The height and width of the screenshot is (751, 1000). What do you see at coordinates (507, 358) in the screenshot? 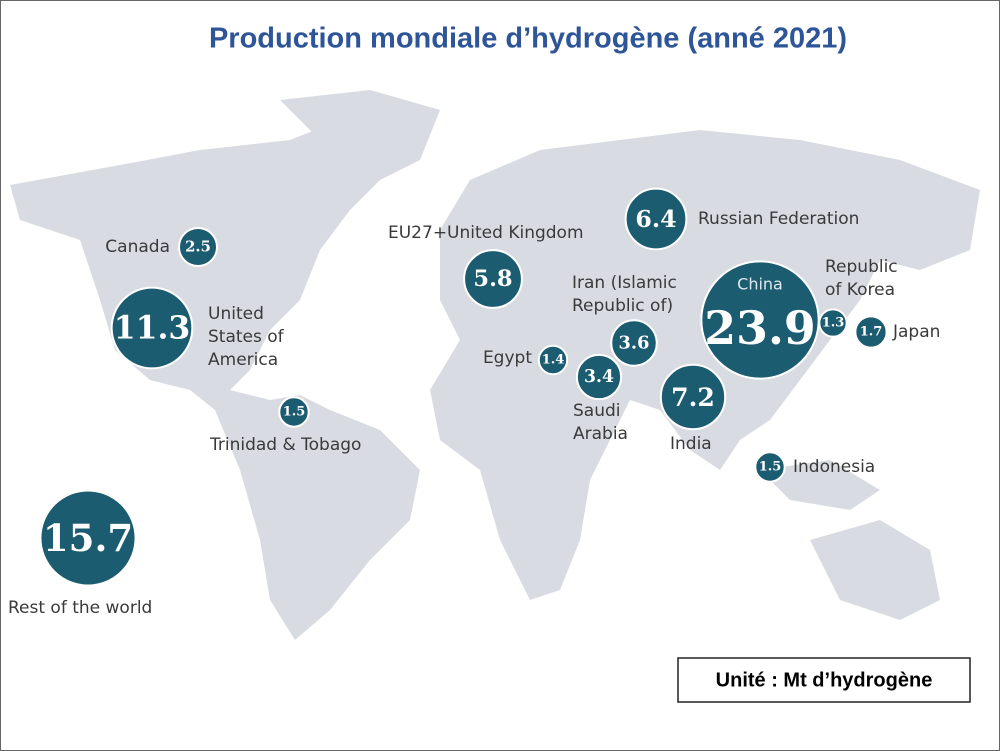
I see `region-label: Egypt` at bounding box center [507, 358].